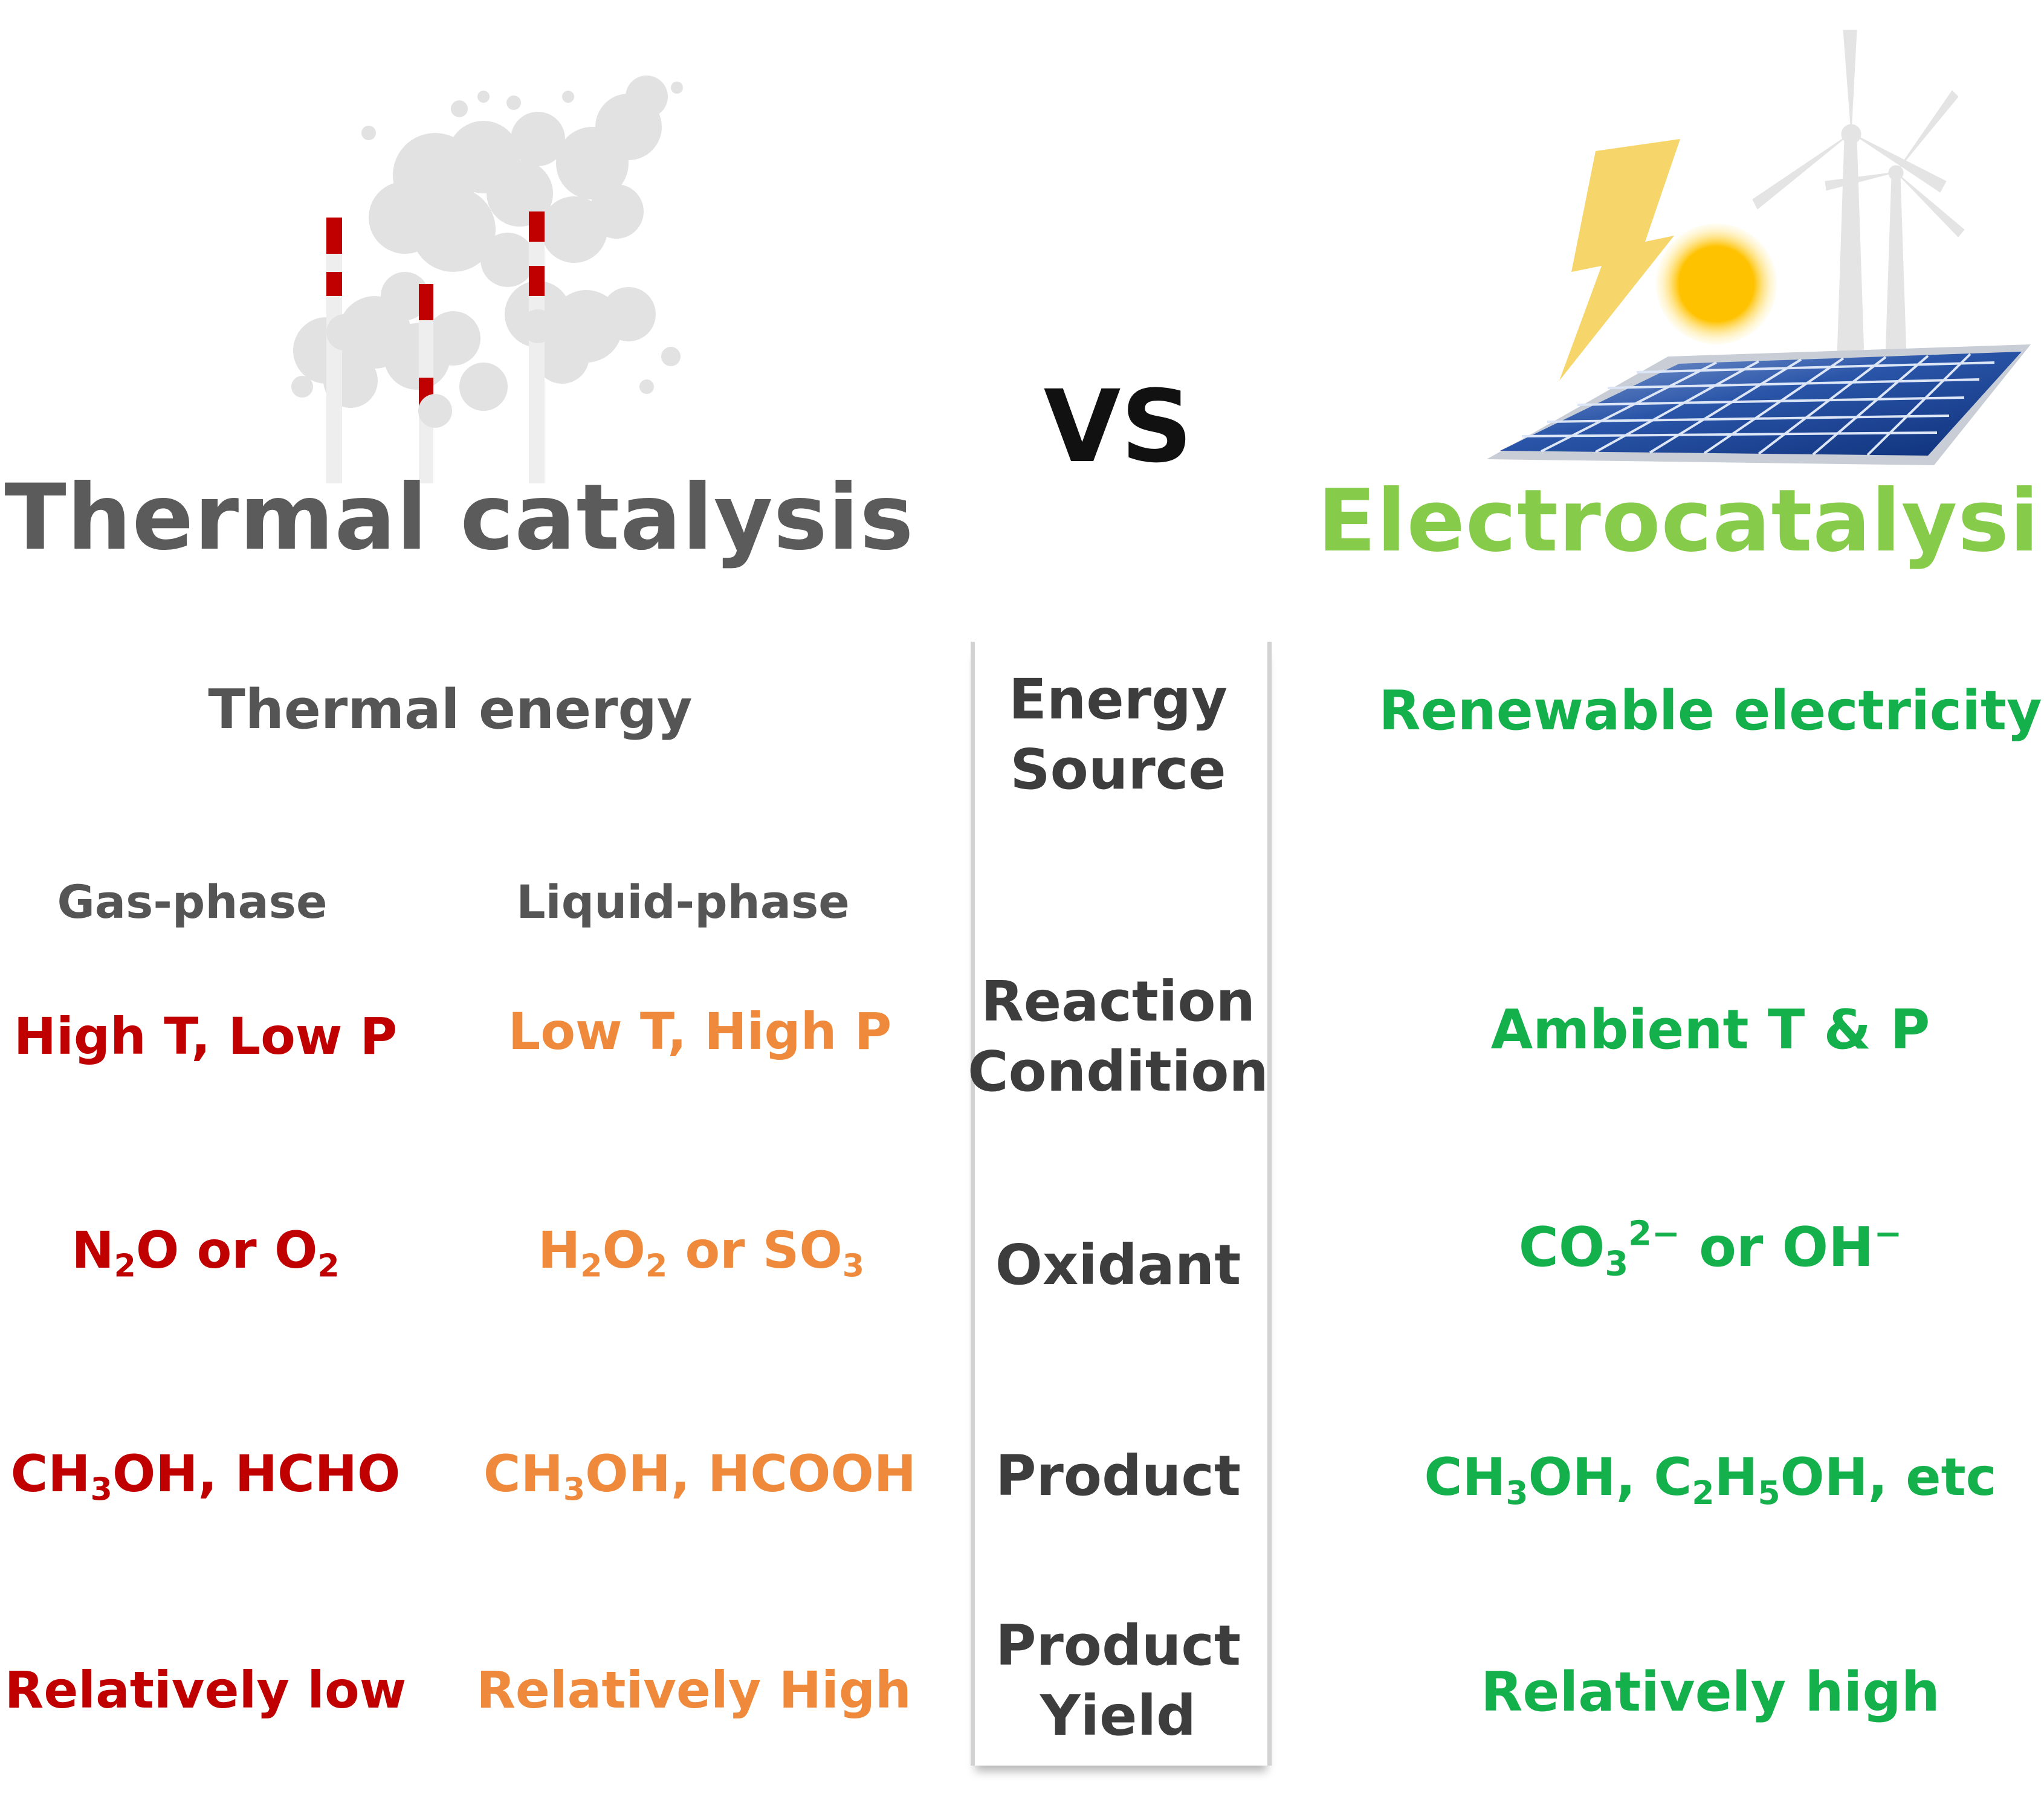 The height and width of the screenshot is (1797, 2044). Describe the element at coordinates (1710, 1030) in the screenshot. I see `electro-reaction-condition: Ambient T & P` at that location.